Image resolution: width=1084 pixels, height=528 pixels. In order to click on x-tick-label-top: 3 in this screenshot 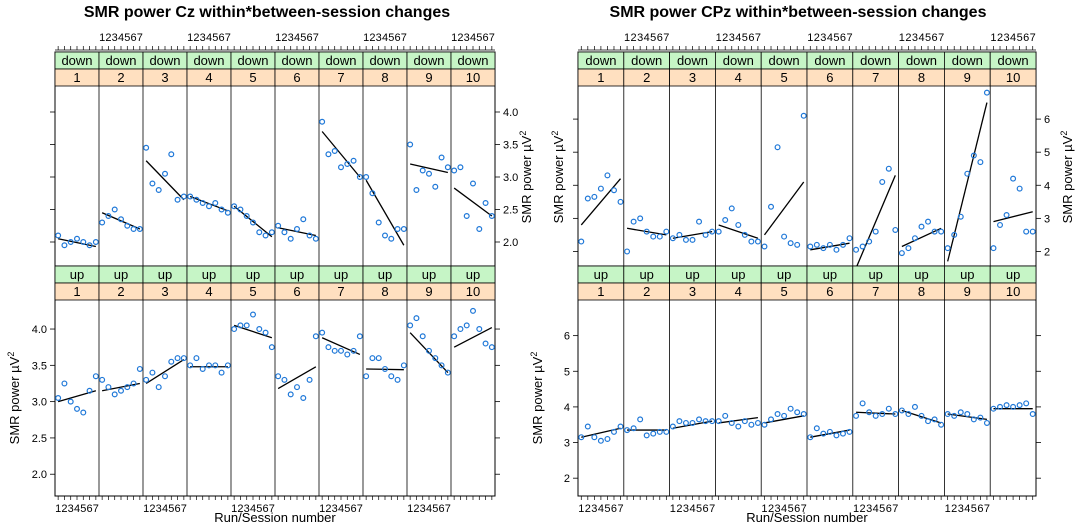, I will do `click(732, 38)`.